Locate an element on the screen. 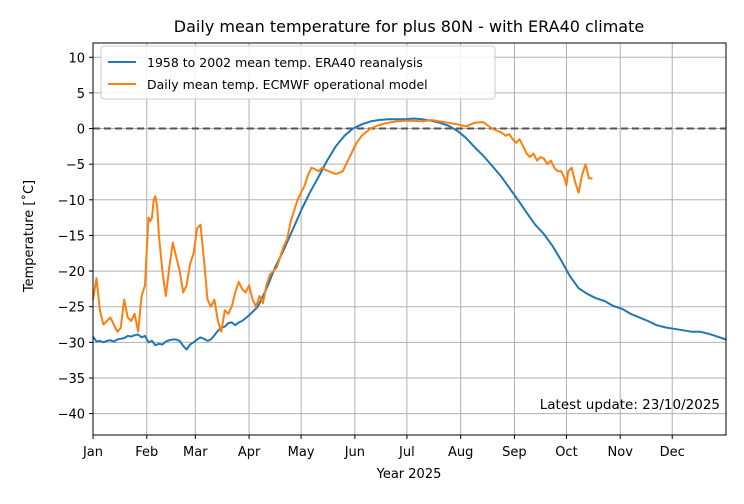 This screenshot has width=744, height=504. x-tick-label: Aug is located at coordinates (460, 452).